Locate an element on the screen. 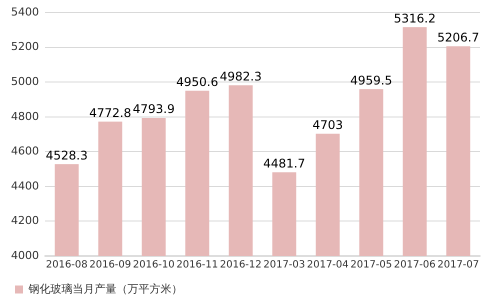  data-label: 4950.6 is located at coordinates (197, 81).